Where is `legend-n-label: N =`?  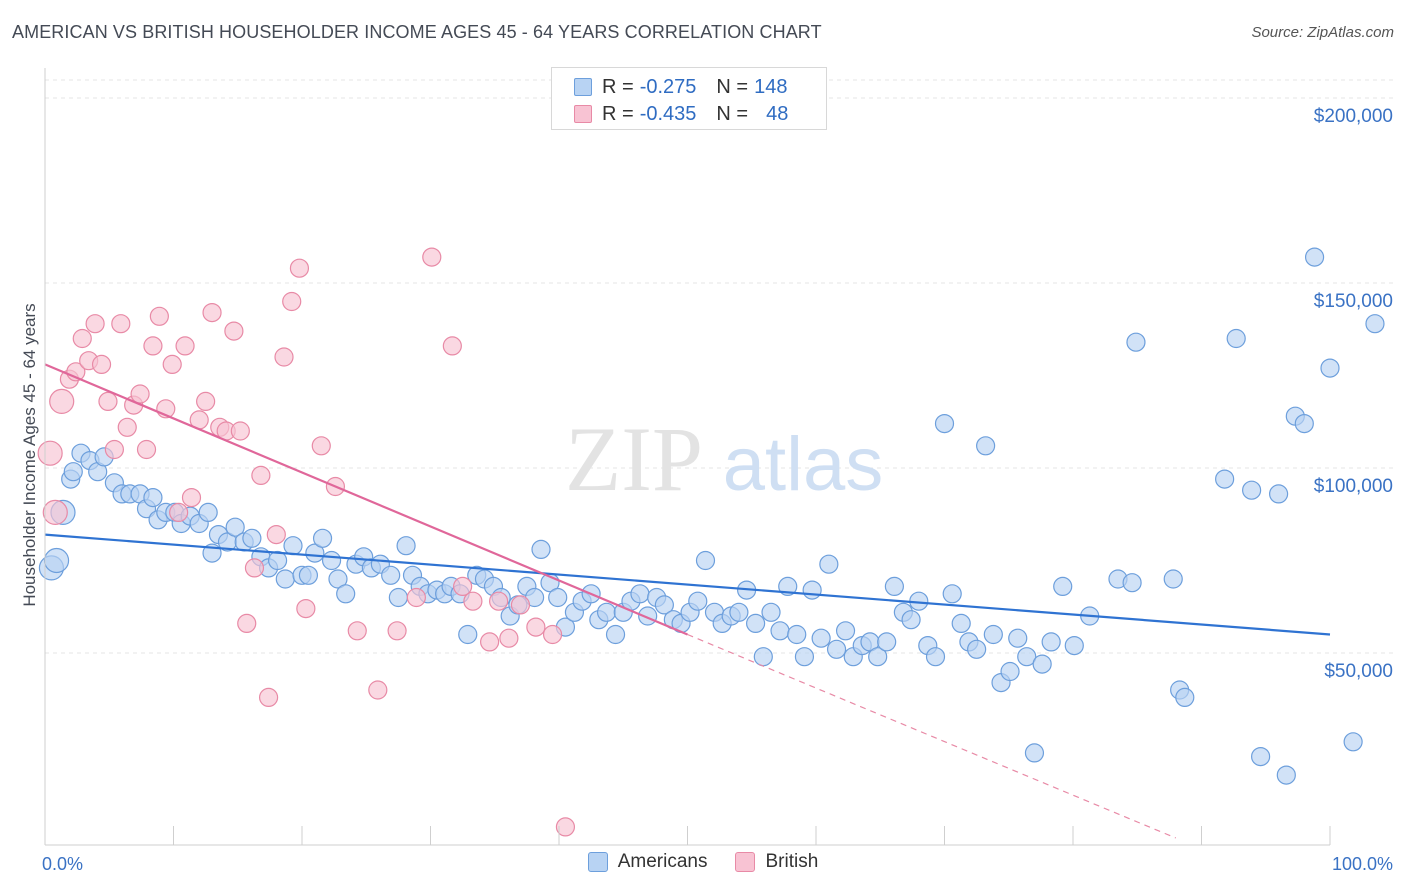 legend-n-label: N = is located at coordinates (732, 113).